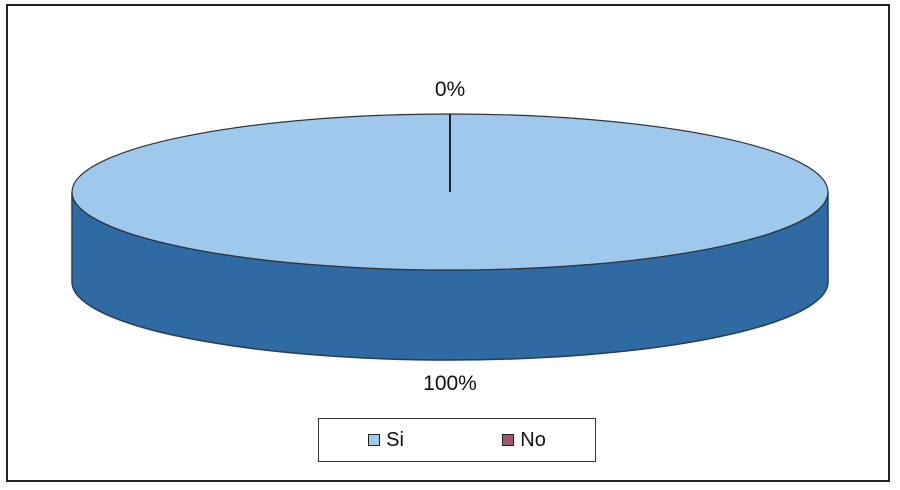 The height and width of the screenshot is (490, 900). Describe the element at coordinates (533, 439) in the screenshot. I see `legend-label-no: No` at that location.